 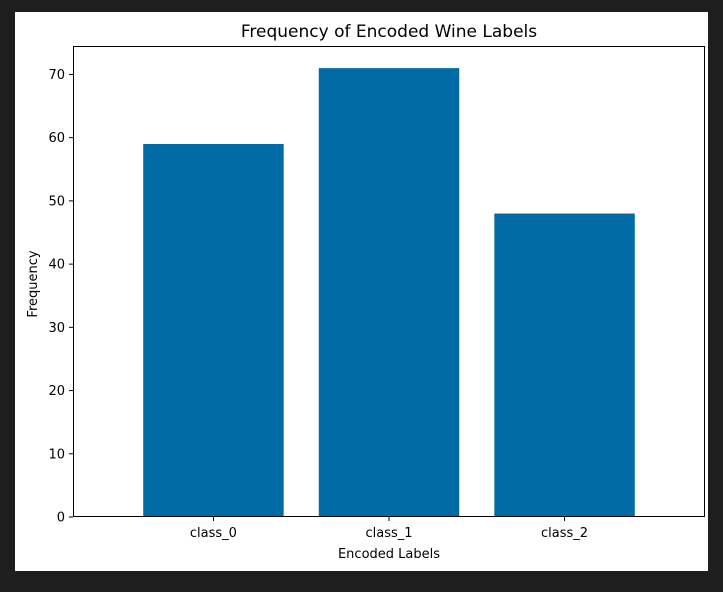 What do you see at coordinates (56, 138) in the screenshot?
I see `y-tick-label: 60` at bounding box center [56, 138].